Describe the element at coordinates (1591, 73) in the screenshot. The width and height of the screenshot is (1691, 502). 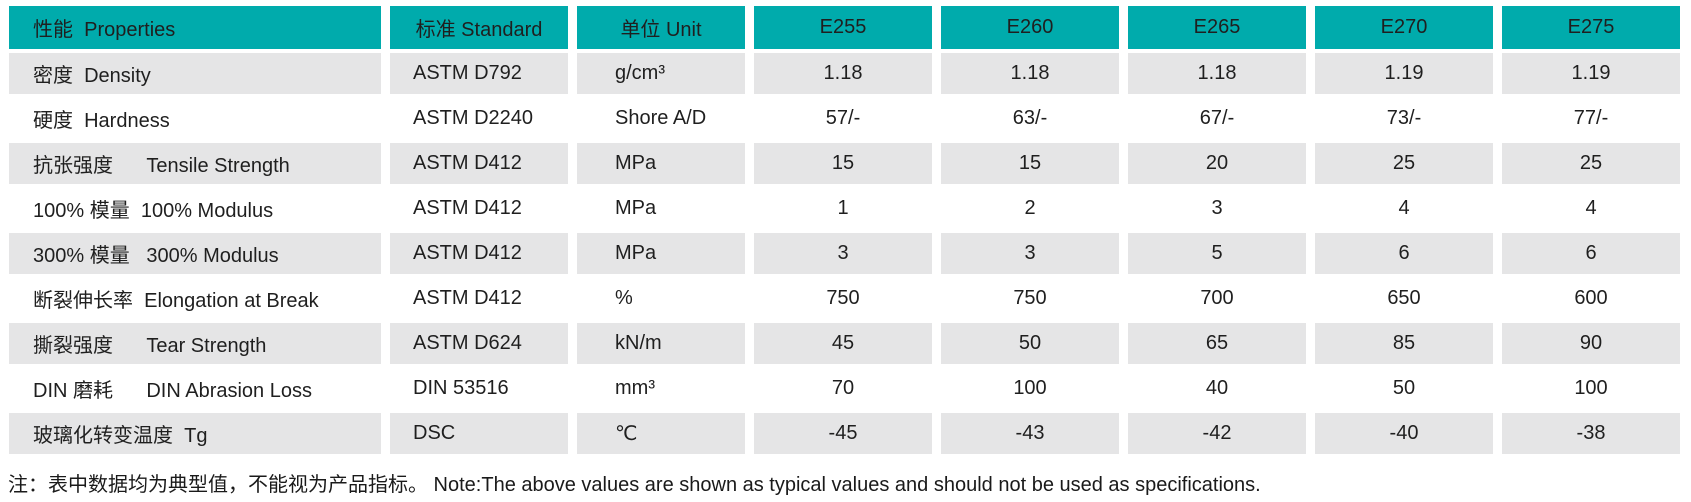
I see `value-cell-e275: 1.19` at that location.